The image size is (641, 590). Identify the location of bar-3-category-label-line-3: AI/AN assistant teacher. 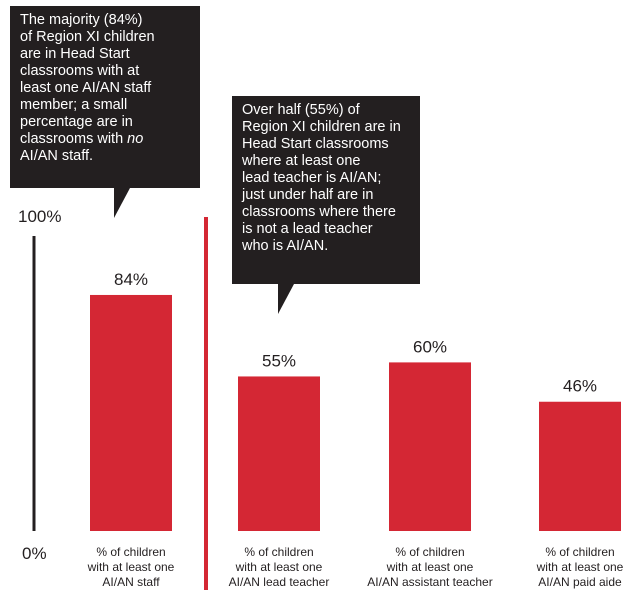
(429, 582).